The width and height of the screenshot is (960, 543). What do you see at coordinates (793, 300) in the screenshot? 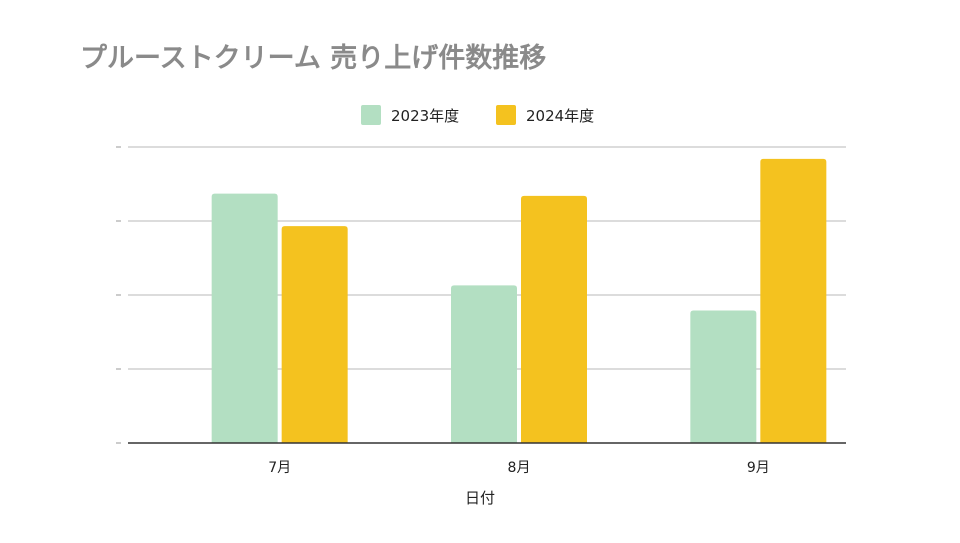
I see `bar-2024年度-9月` at bounding box center [793, 300].